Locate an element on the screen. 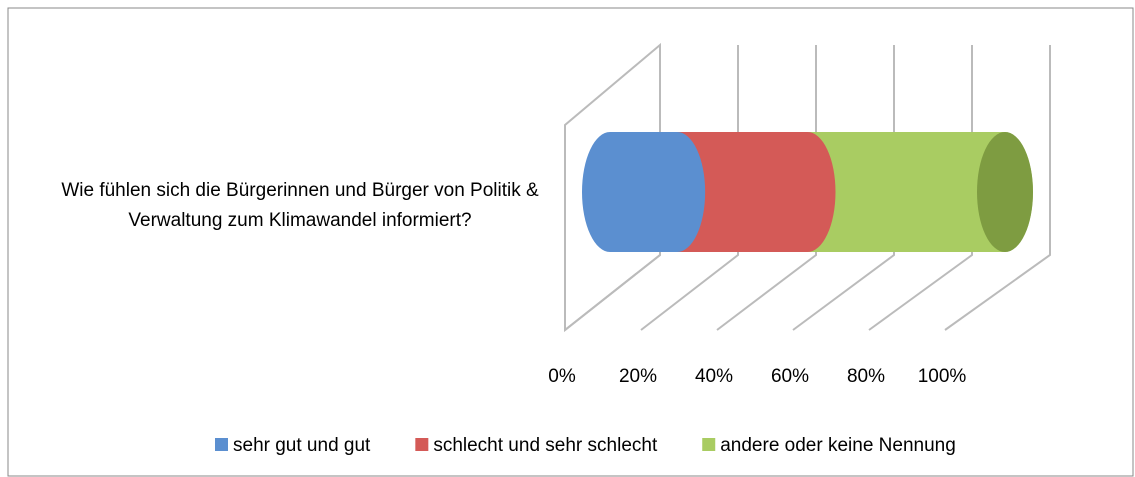  bar-end-cap is located at coordinates (1005, 192).